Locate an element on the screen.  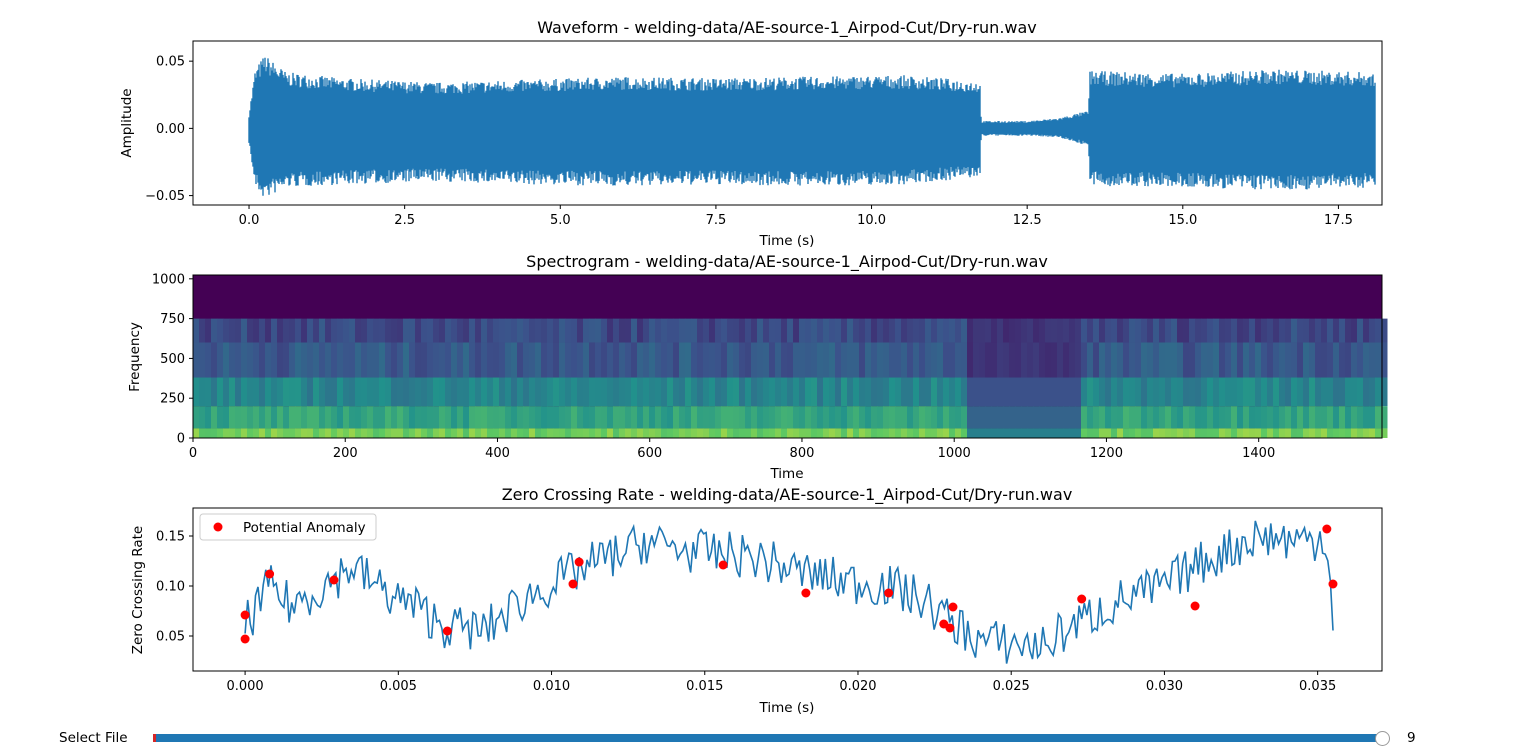
spectrogram-xtick-label: 600 is located at coordinates (649, 453).